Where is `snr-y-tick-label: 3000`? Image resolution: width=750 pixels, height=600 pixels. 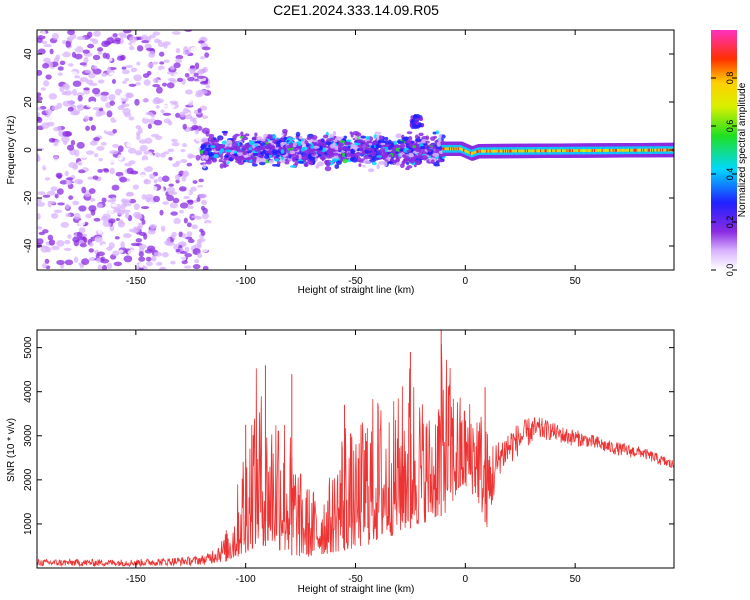 snr-y-tick-label: 3000 is located at coordinates (28, 435).